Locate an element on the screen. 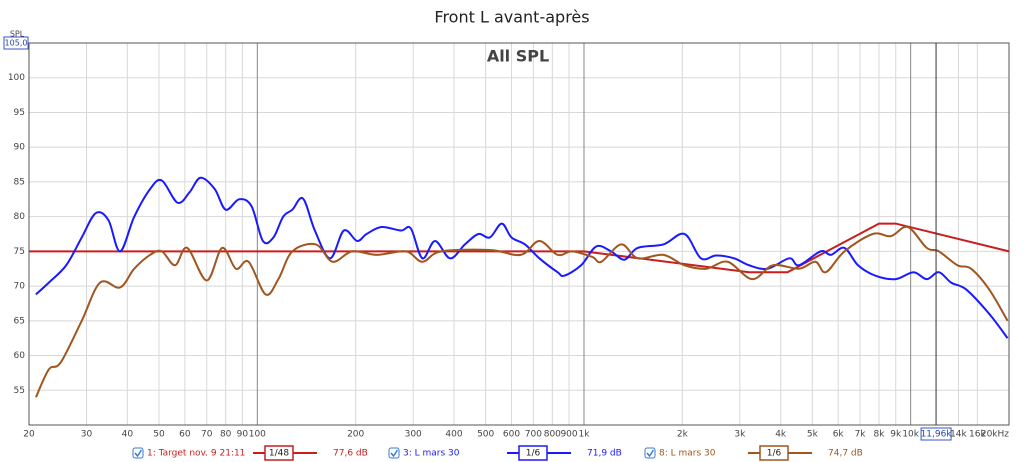  x-tick-label: 20 is located at coordinates (29, 435).